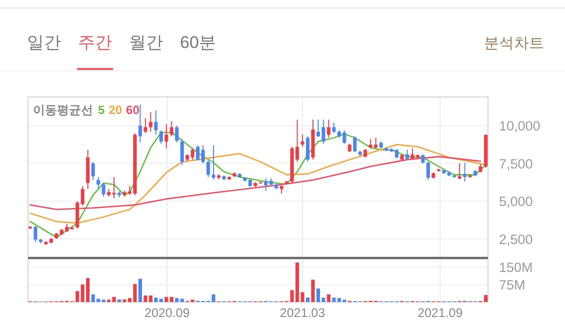  I want to click on text: 분석차트, so click(514, 43).